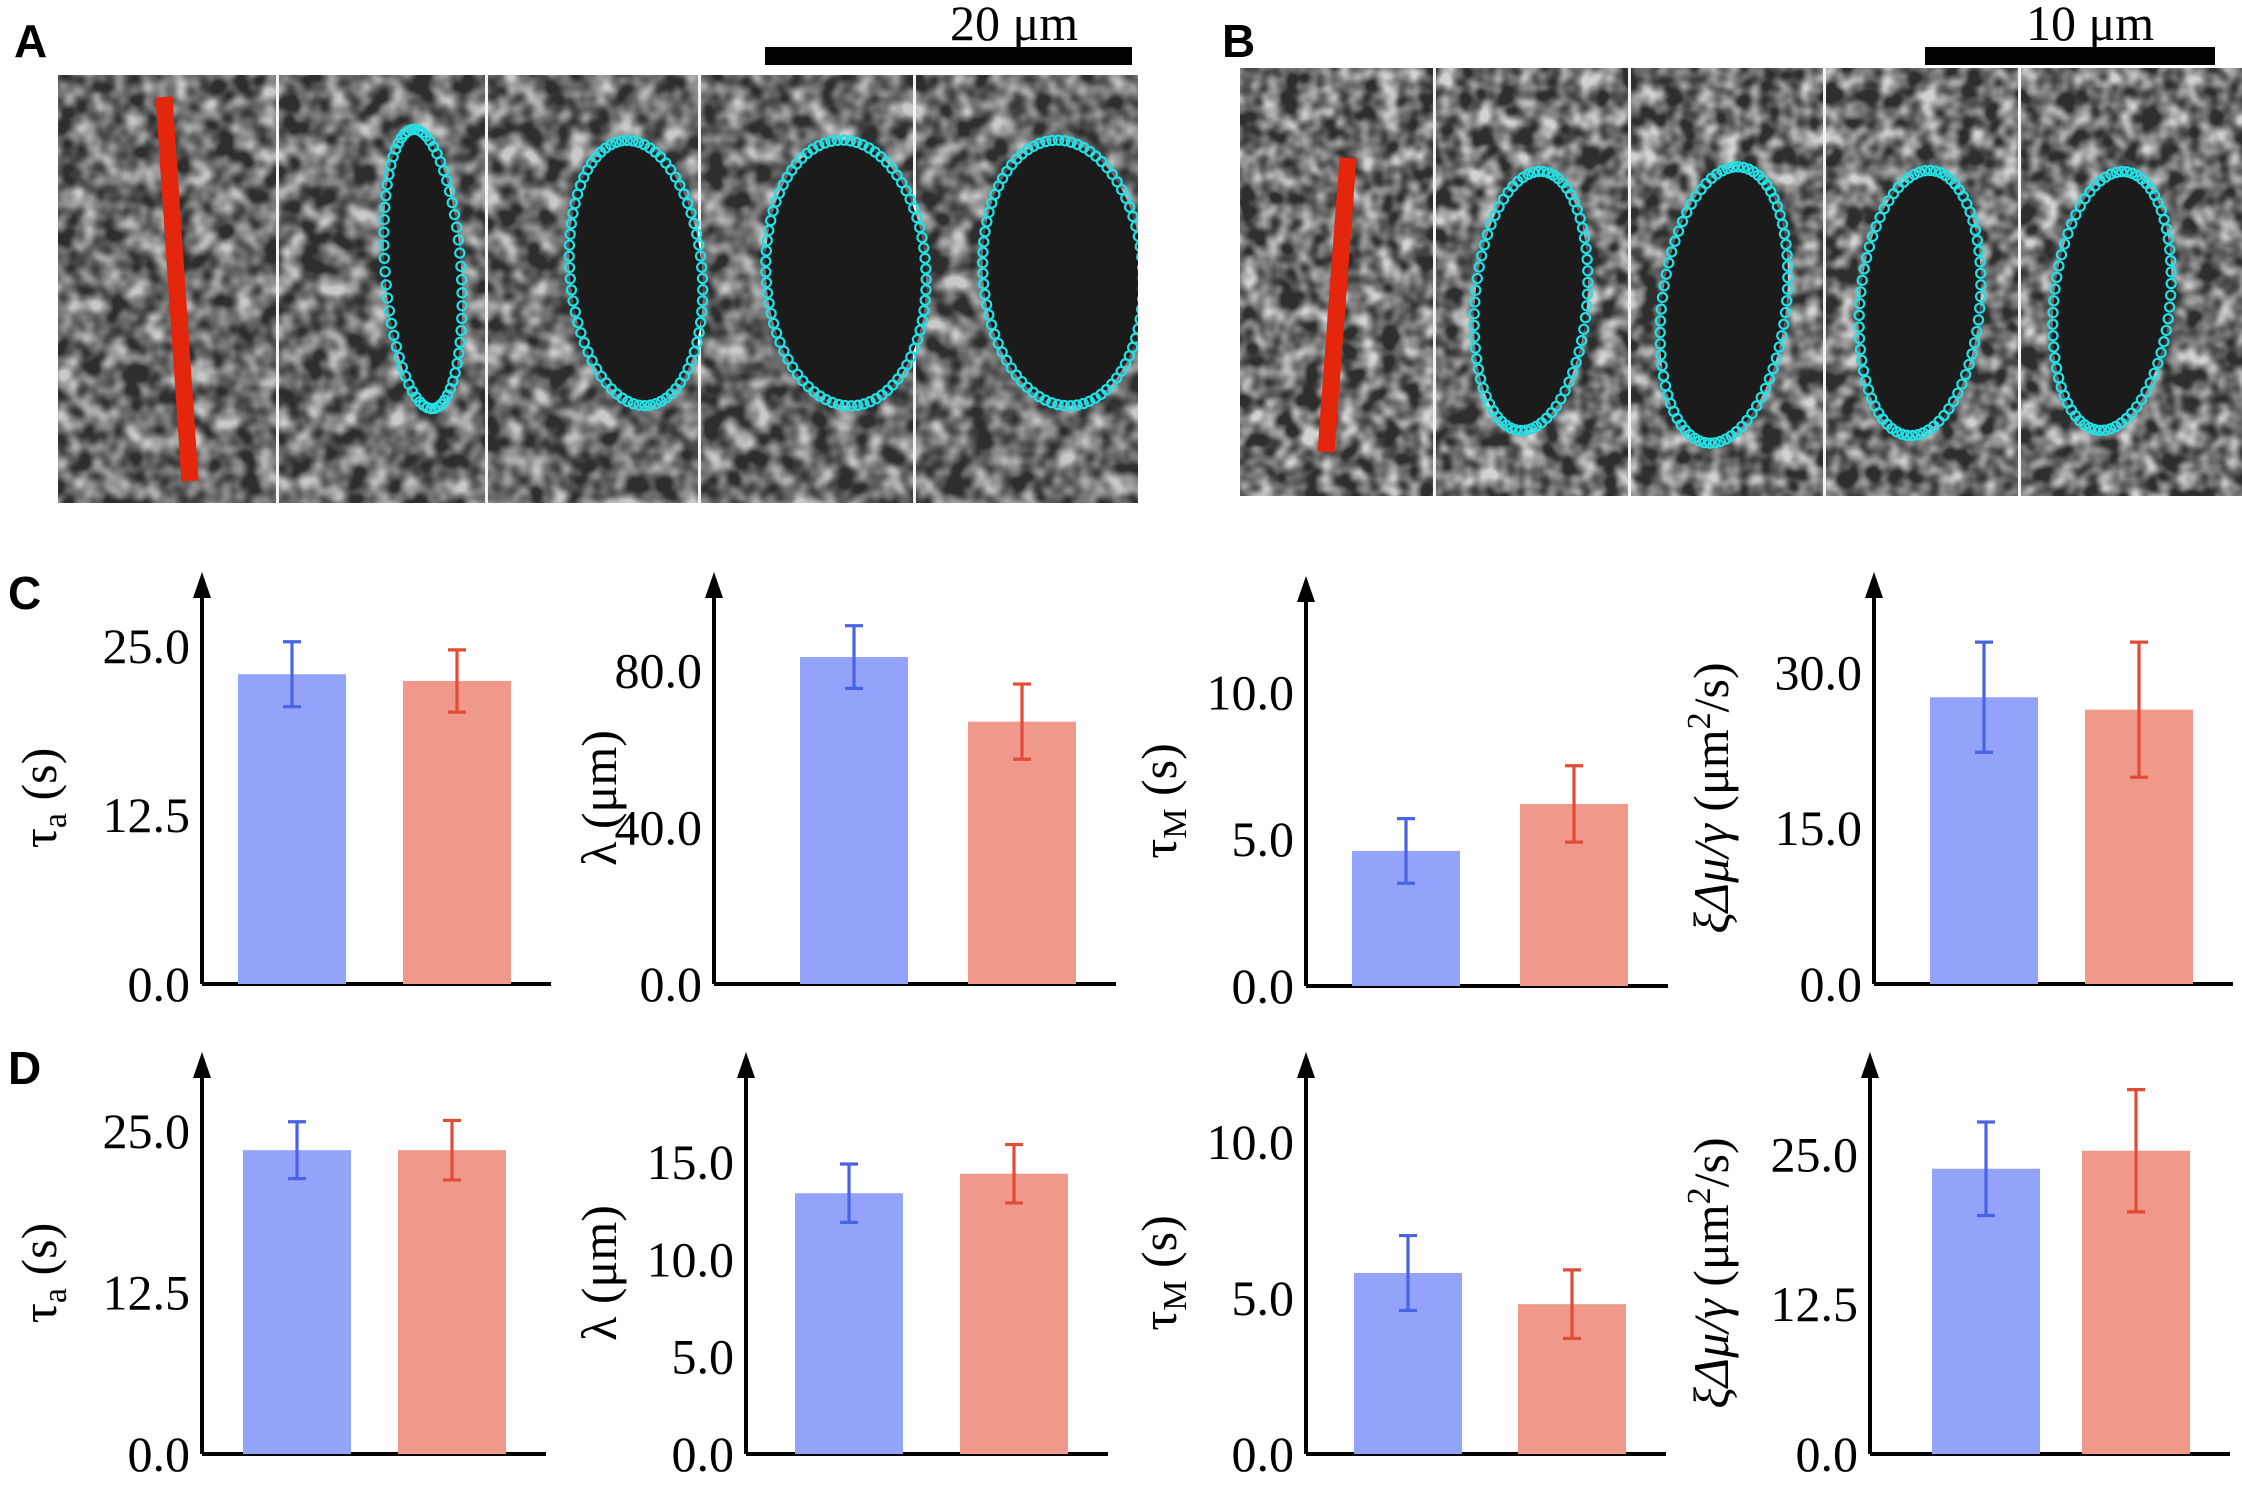 This screenshot has height=1485, width=2242. What do you see at coordinates (1819, 672) in the screenshot?
I see `y-tick-label: 30.0` at bounding box center [1819, 672].